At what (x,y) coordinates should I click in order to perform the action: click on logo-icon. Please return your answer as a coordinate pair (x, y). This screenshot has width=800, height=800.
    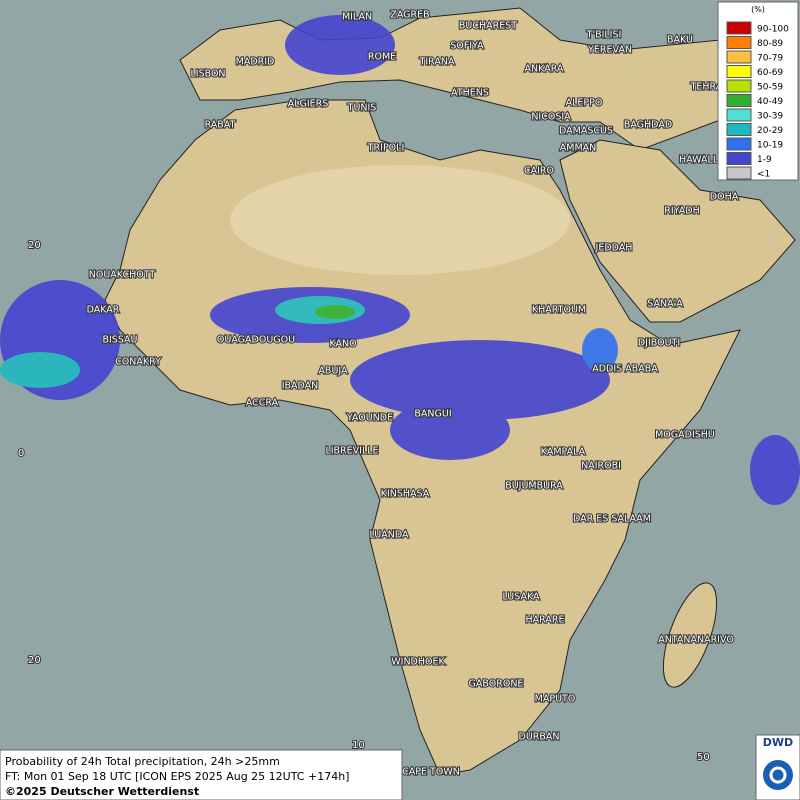
    Looking at the image, I should click on (778, 775).